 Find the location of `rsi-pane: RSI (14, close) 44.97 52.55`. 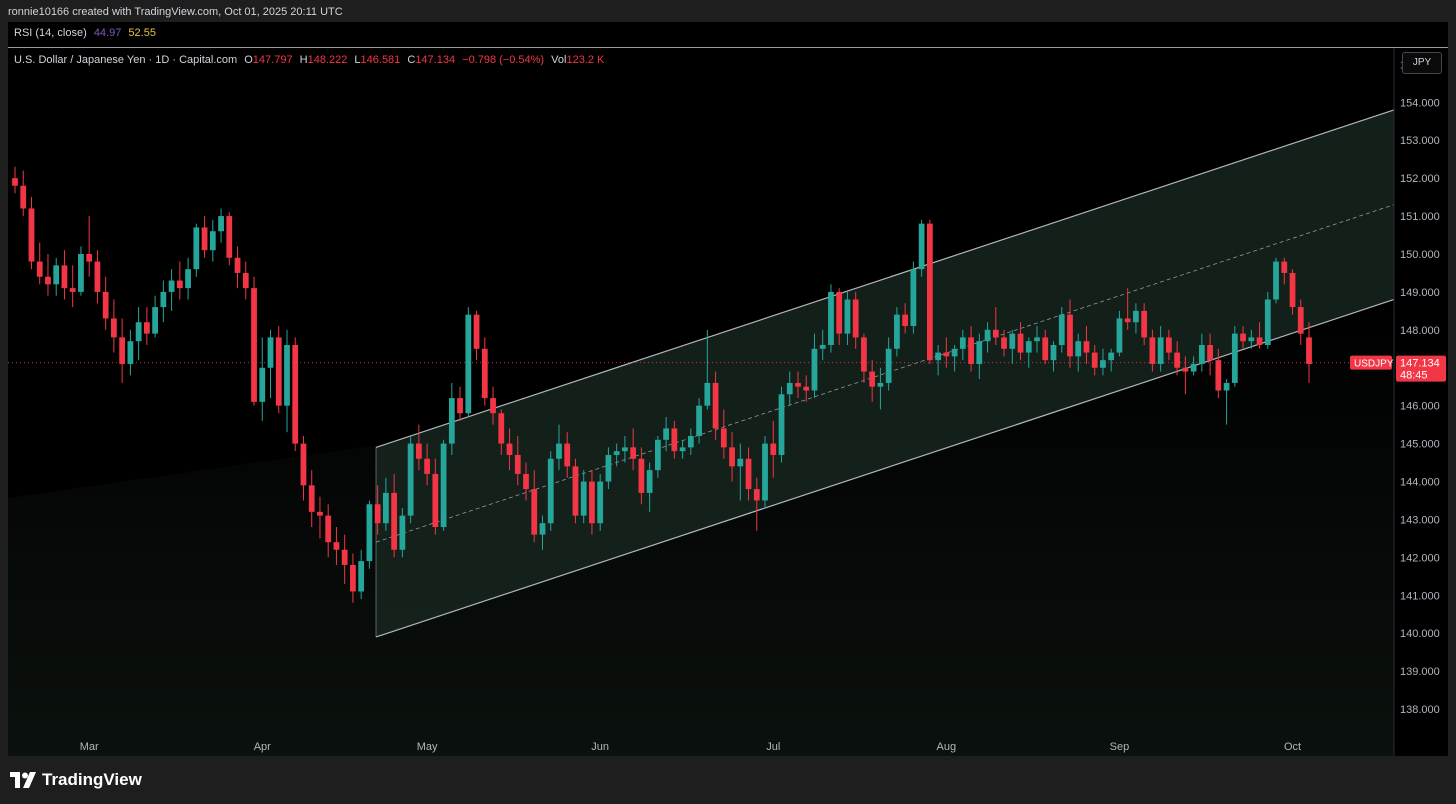

rsi-pane: RSI (14, close) 44.97 52.55 is located at coordinates (728, 35).